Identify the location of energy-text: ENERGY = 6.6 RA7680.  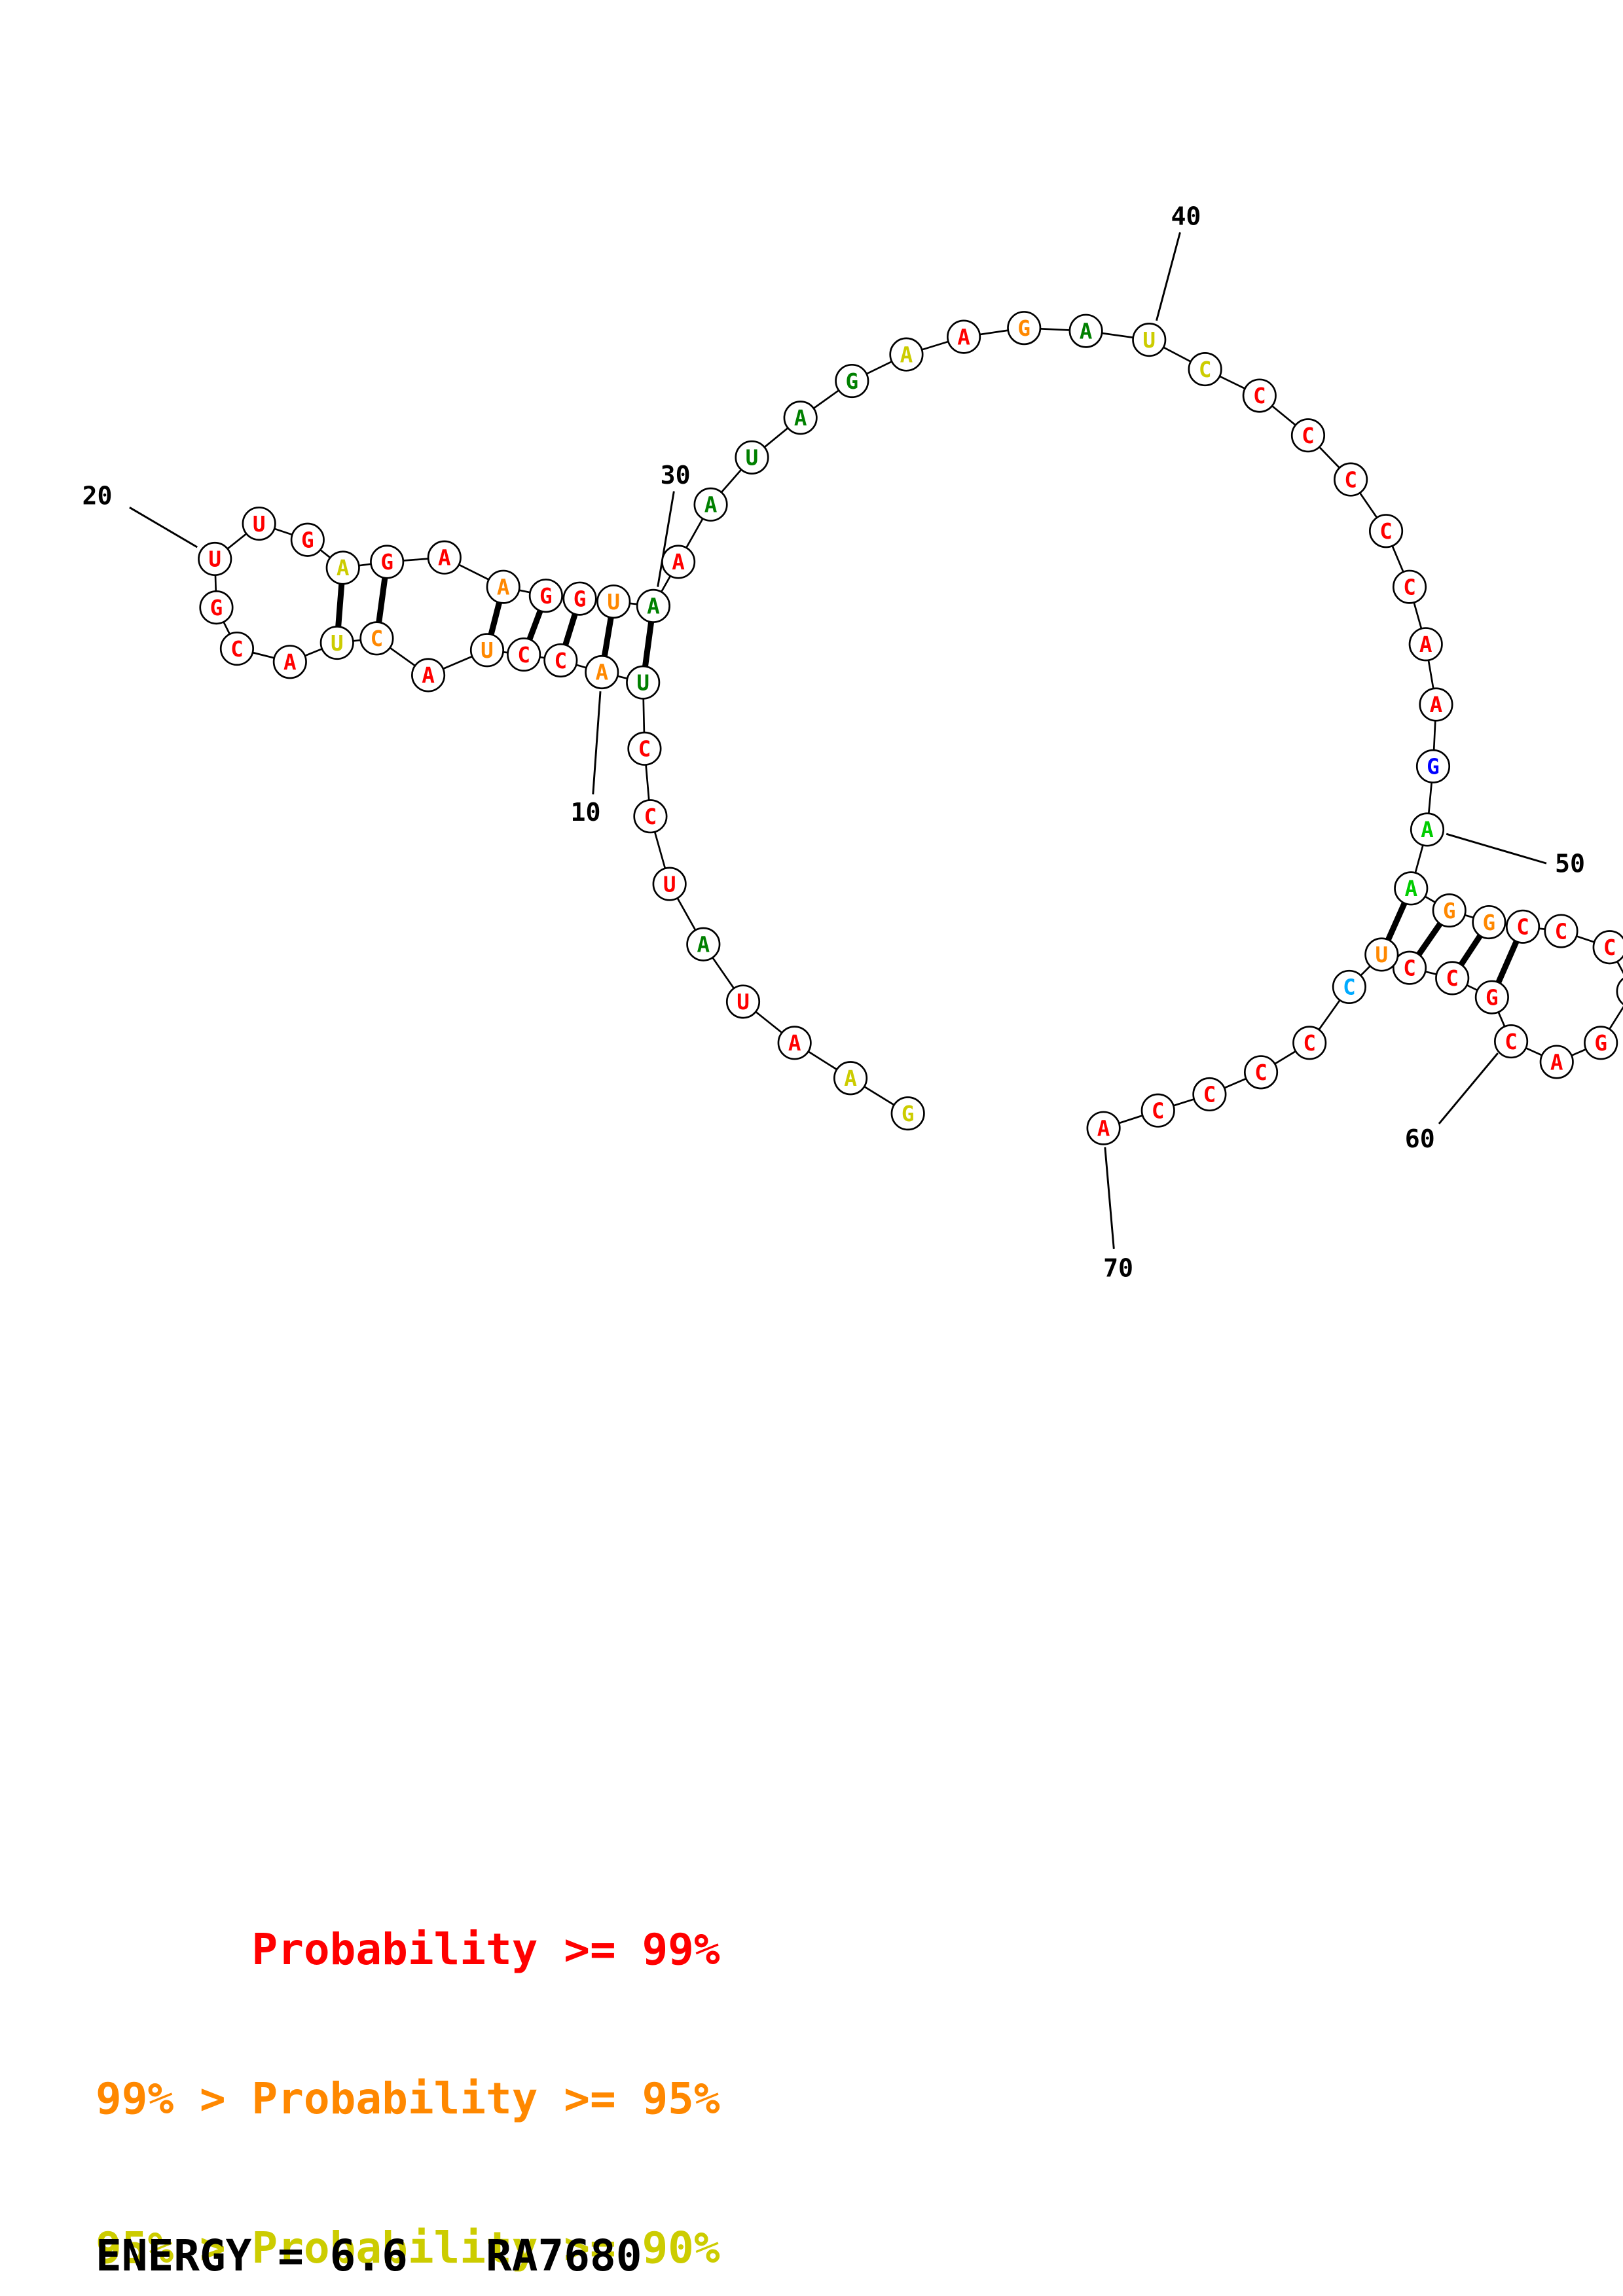
(369, 2256).